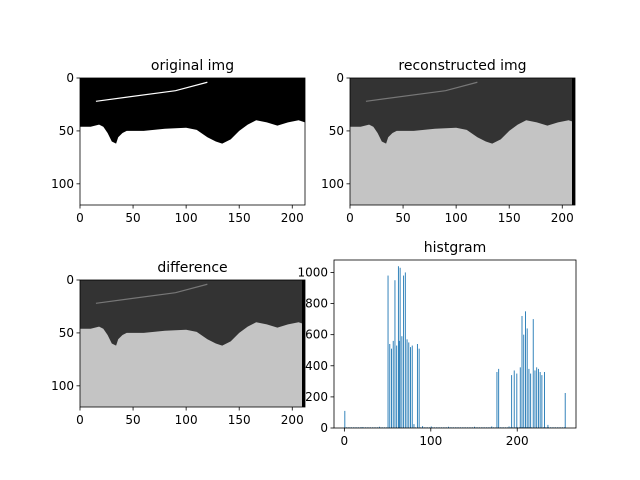 This screenshot has width=640, height=480. I want to click on y-tick-label: 800, so click(316, 304).